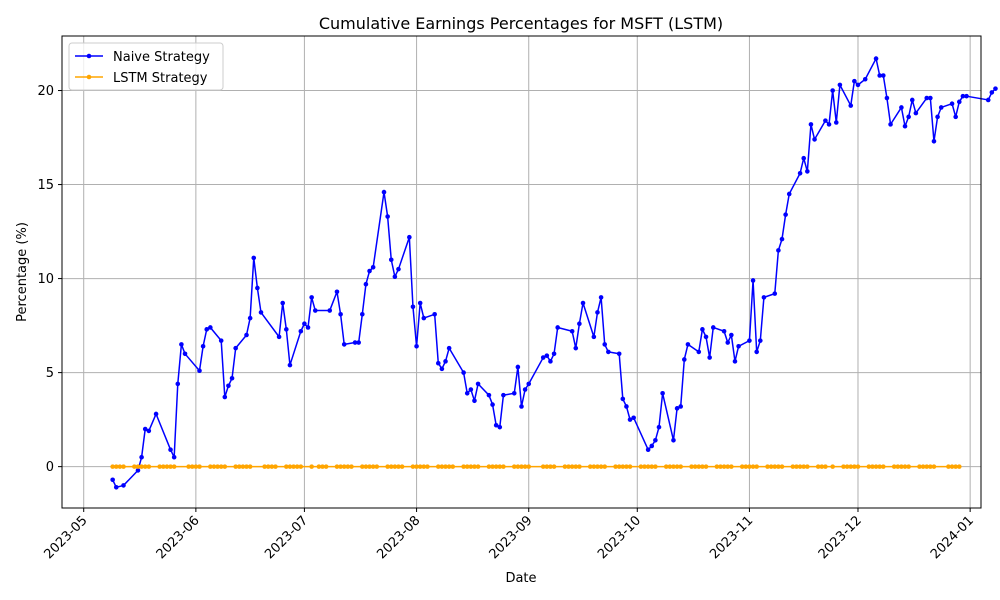  What do you see at coordinates (45, 279) in the screenshot?
I see `y-tick-label: 10` at bounding box center [45, 279].